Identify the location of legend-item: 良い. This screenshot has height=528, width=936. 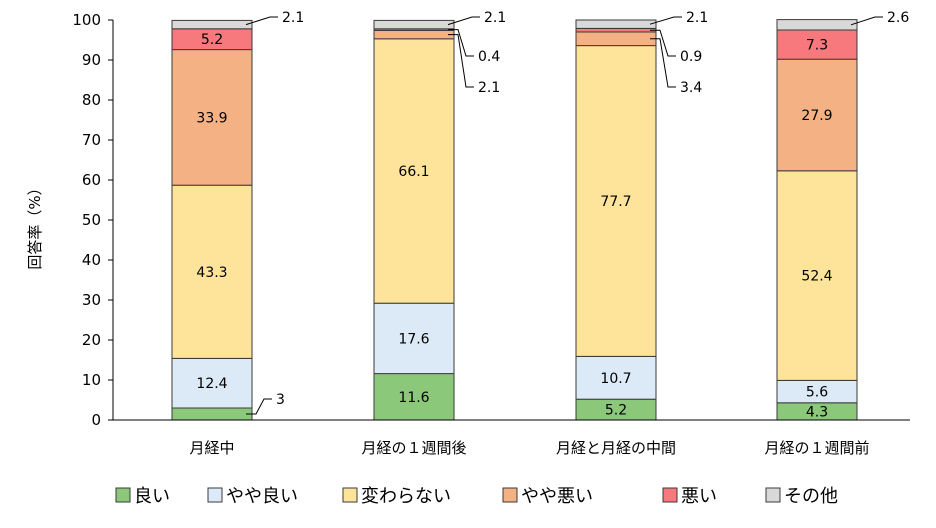
(142, 496).